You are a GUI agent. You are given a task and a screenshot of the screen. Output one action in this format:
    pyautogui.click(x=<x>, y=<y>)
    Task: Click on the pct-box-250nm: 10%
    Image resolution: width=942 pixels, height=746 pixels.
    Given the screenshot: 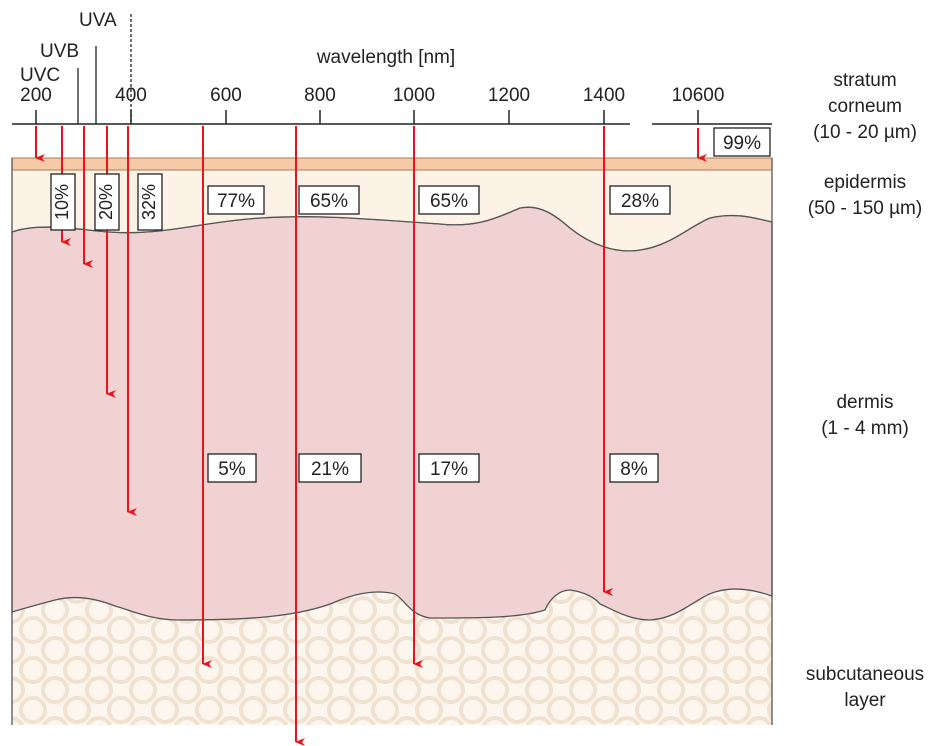 What is the action you would take?
    pyautogui.click(x=63, y=202)
    